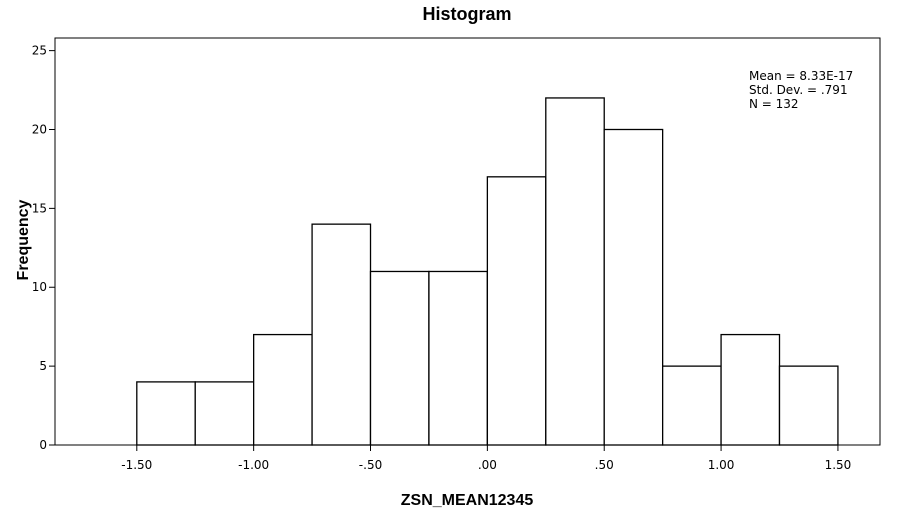  Describe the element at coordinates (774, 104) in the screenshot. I see `stat-n: N = 132` at that location.